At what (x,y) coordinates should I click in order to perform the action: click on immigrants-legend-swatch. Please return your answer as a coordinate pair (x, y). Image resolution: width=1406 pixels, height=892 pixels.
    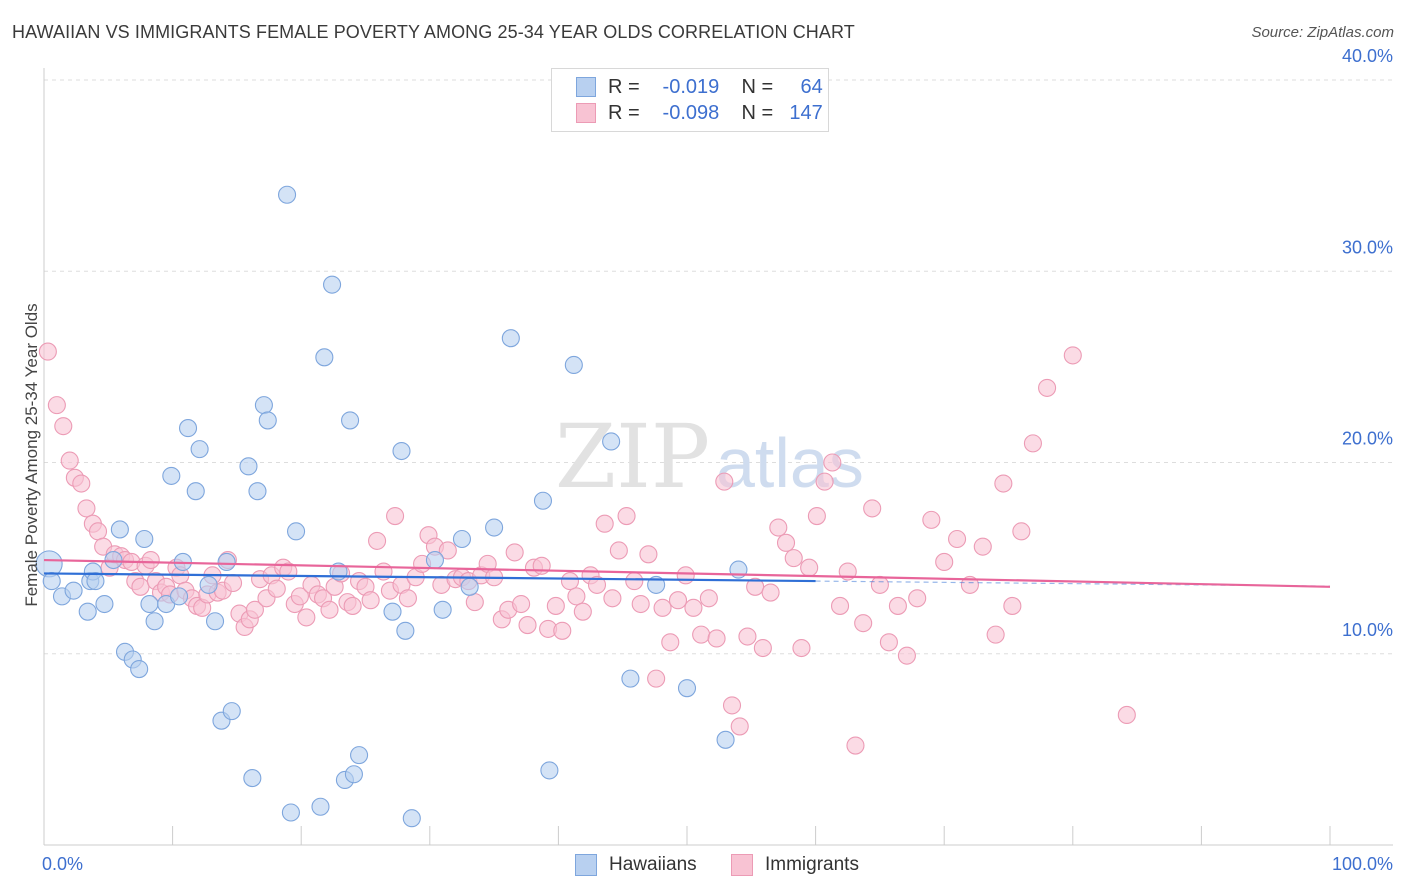
    Looking at the image, I should click on (742, 865).